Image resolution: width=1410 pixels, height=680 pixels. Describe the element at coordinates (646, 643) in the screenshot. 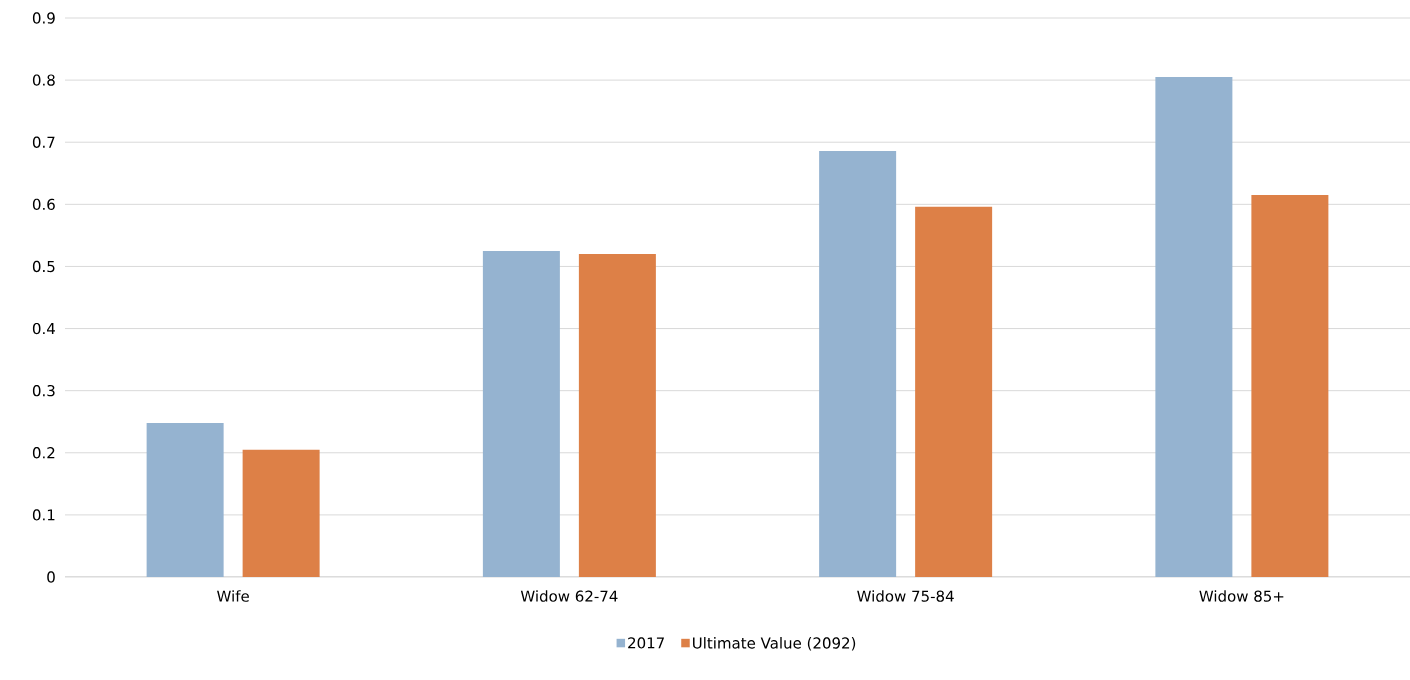

I see `legend-label: 2017` at that location.